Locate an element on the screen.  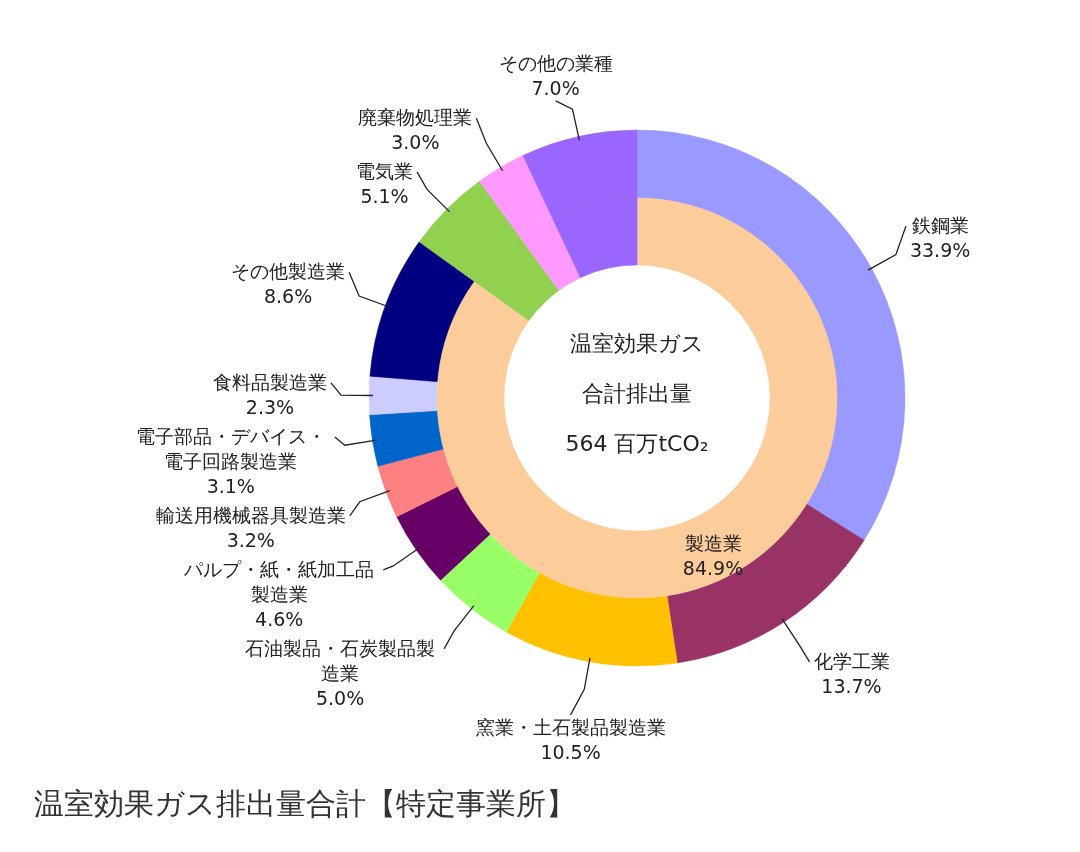
data-label: 33.9% is located at coordinates (940, 250).